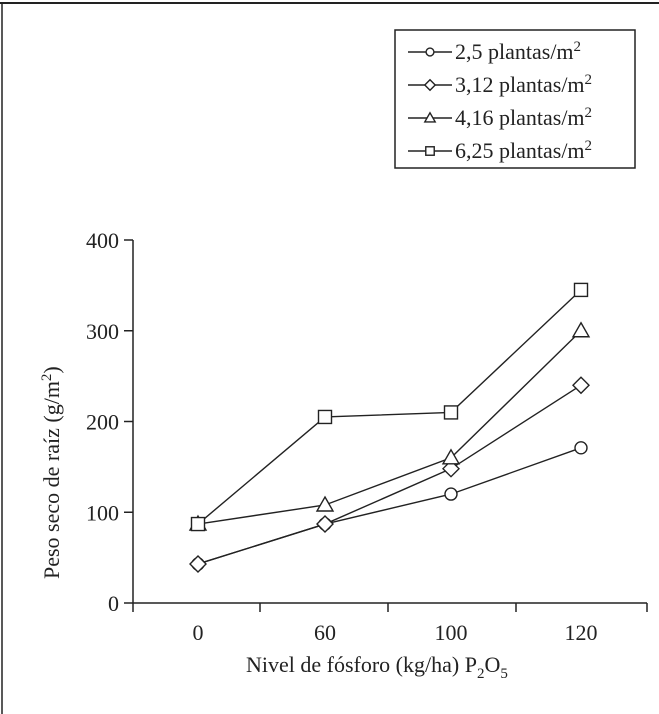  What do you see at coordinates (102, 331) in the screenshot?
I see `y-tick-label: 300` at bounding box center [102, 331].